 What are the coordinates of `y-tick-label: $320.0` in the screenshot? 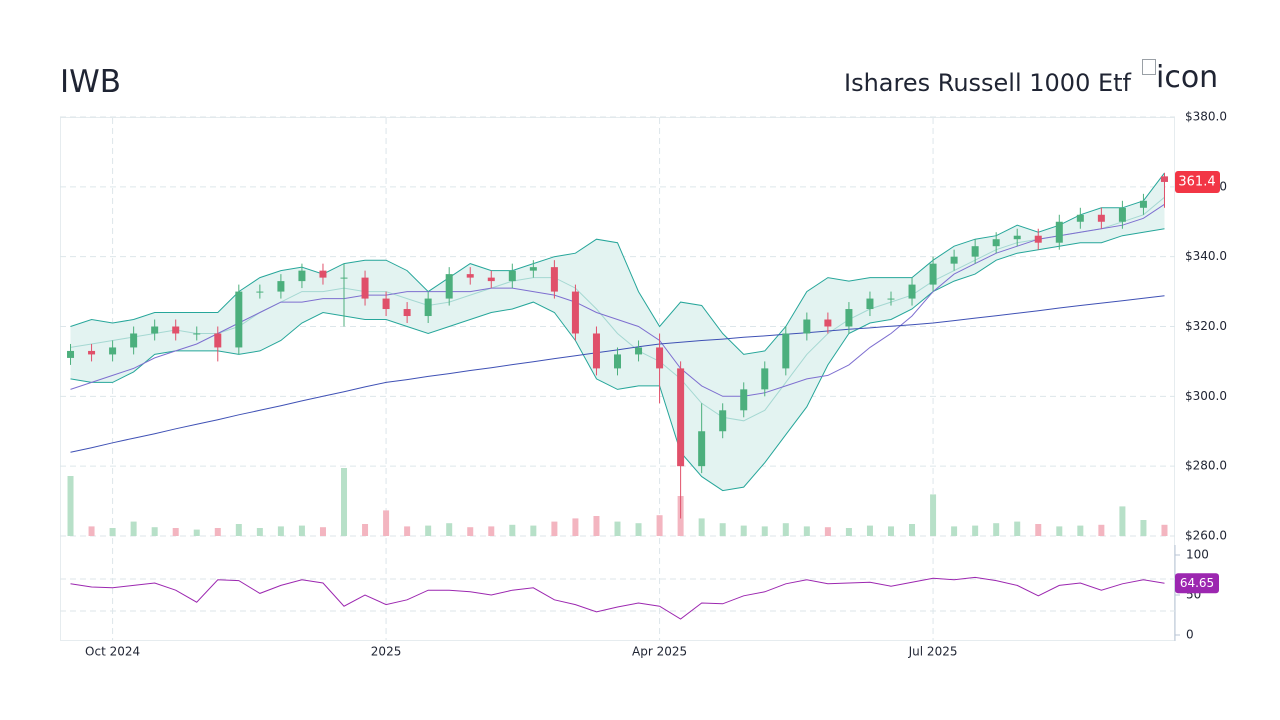 It's located at (1206, 326).